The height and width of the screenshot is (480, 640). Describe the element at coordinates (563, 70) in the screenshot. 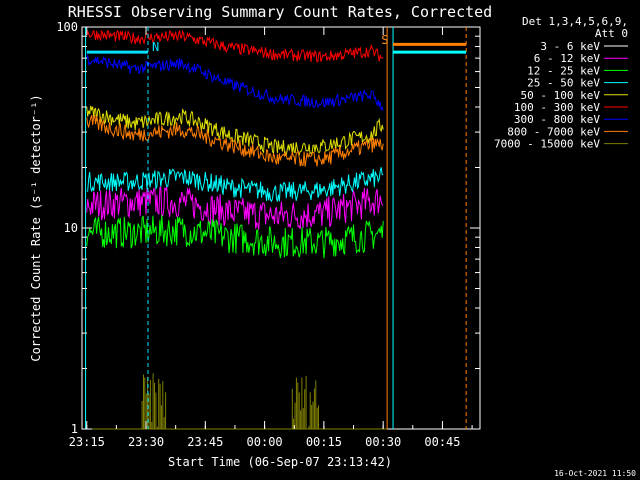

I see `legend-label-2: 12 - 25 keV` at that location.